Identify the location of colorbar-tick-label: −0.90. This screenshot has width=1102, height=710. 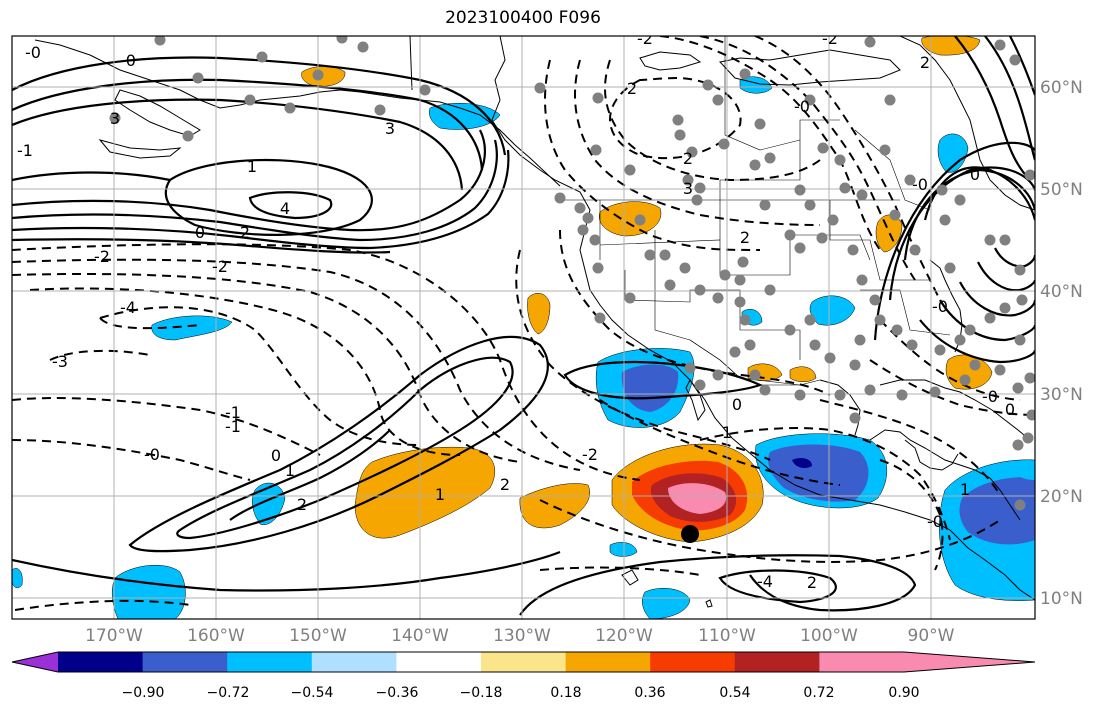
(143, 693).